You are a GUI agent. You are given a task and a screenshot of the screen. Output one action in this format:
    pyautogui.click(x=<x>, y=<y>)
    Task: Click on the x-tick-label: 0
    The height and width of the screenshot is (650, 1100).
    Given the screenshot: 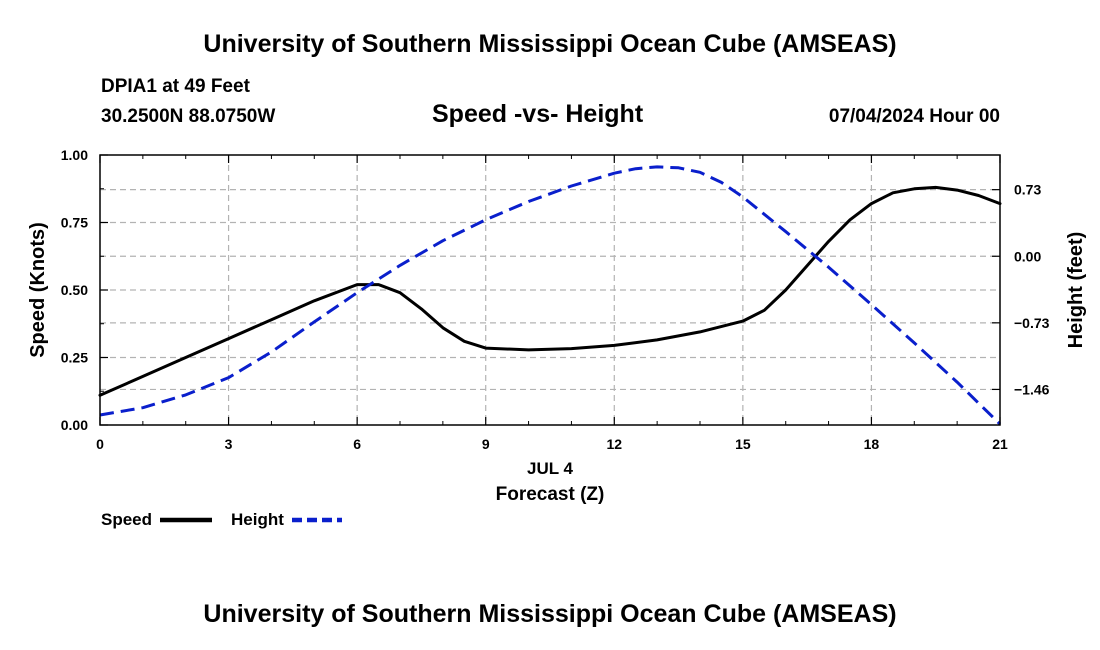 What is the action you would take?
    pyautogui.click(x=100, y=444)
    